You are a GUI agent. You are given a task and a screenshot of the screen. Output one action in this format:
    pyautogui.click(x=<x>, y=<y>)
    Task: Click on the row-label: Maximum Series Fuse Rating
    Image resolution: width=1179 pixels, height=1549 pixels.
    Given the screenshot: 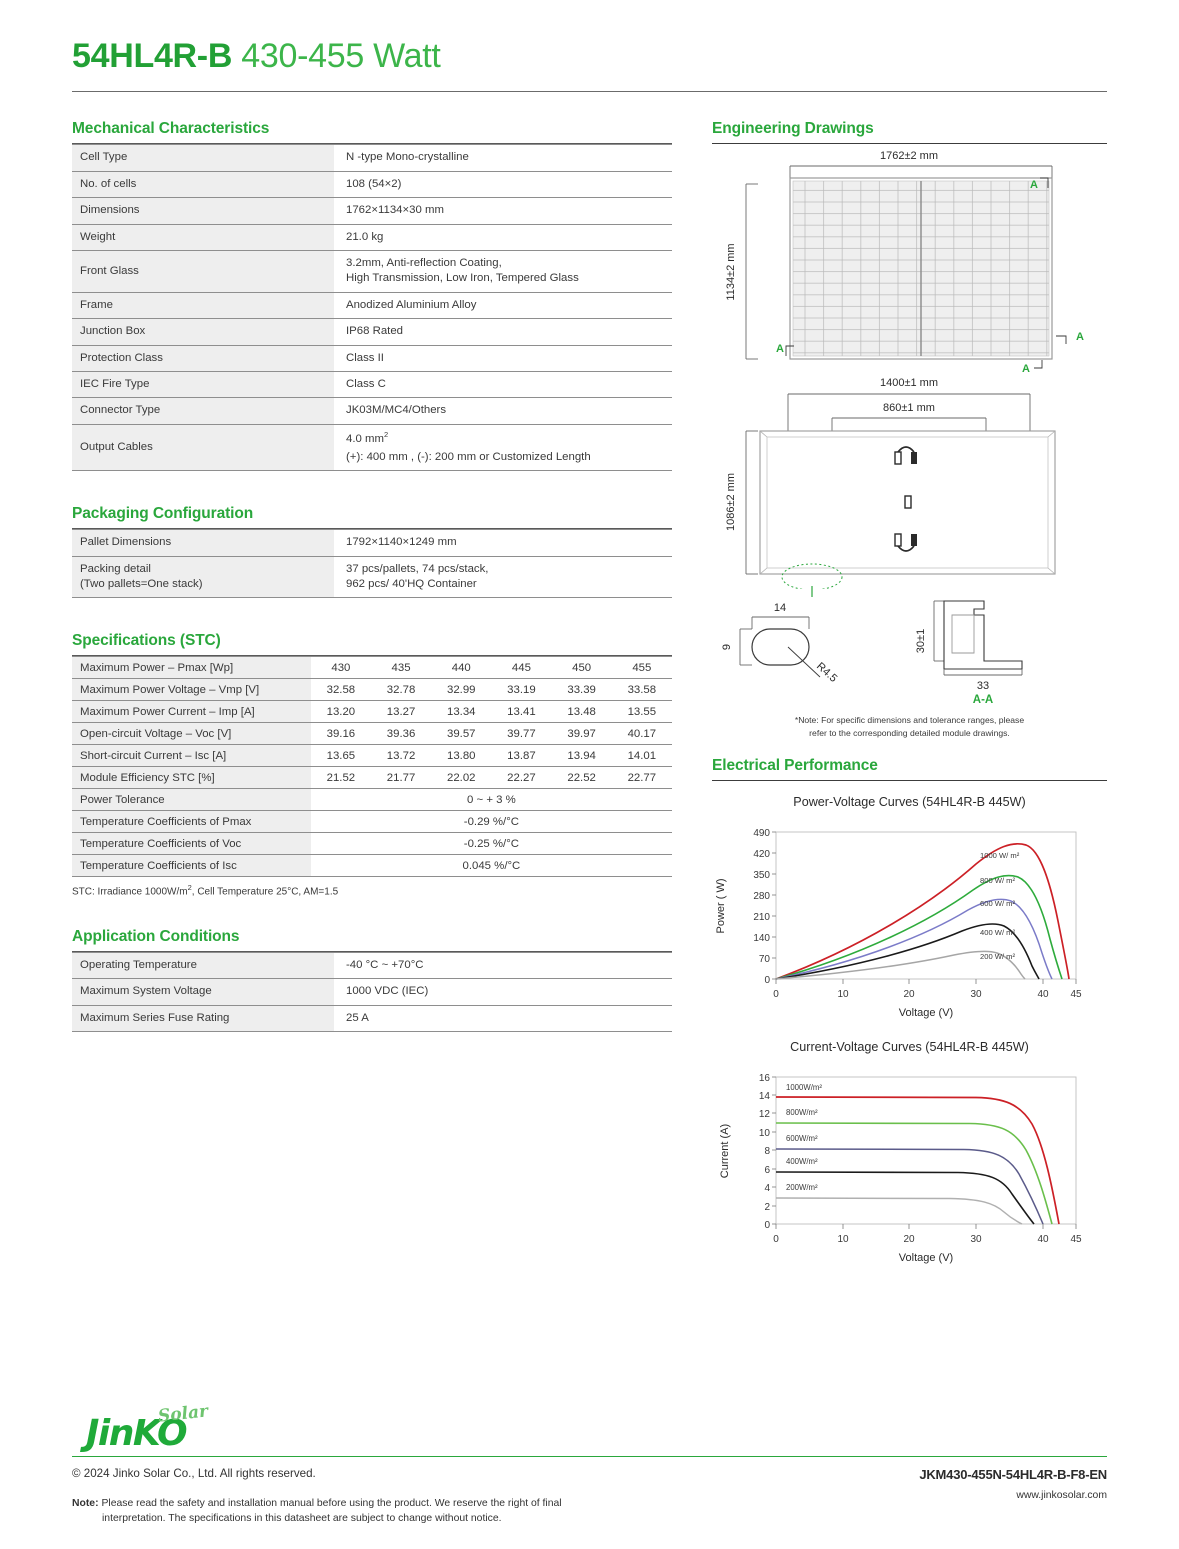 What is the action you would take?
    pyautogui.click(x=203, y=1018)
    